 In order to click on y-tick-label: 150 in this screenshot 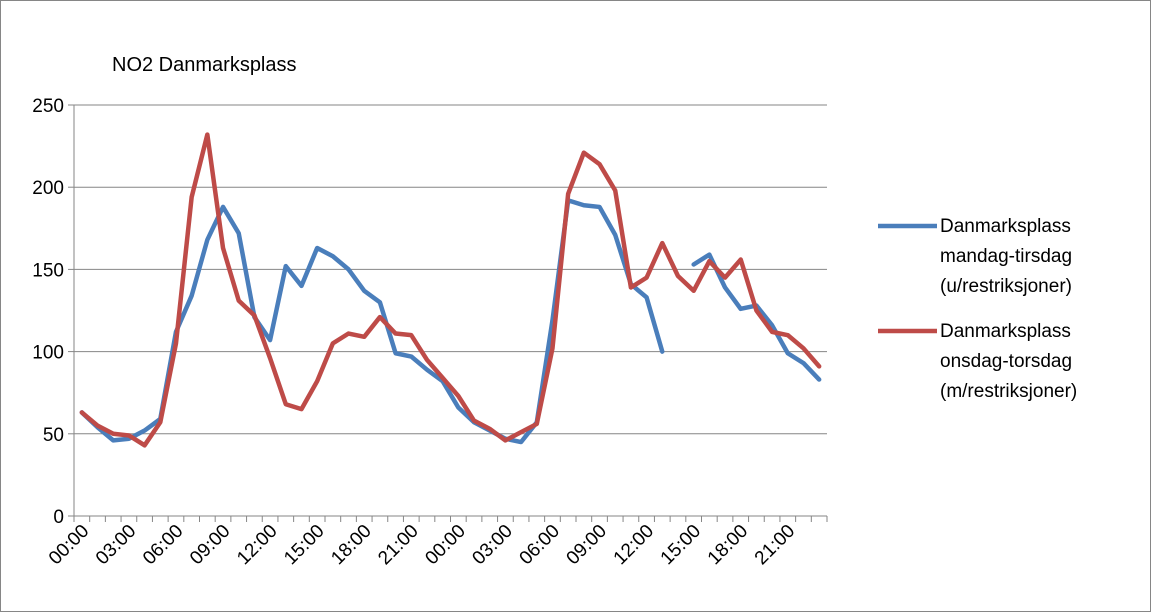, I will do `click(48, 270)`.